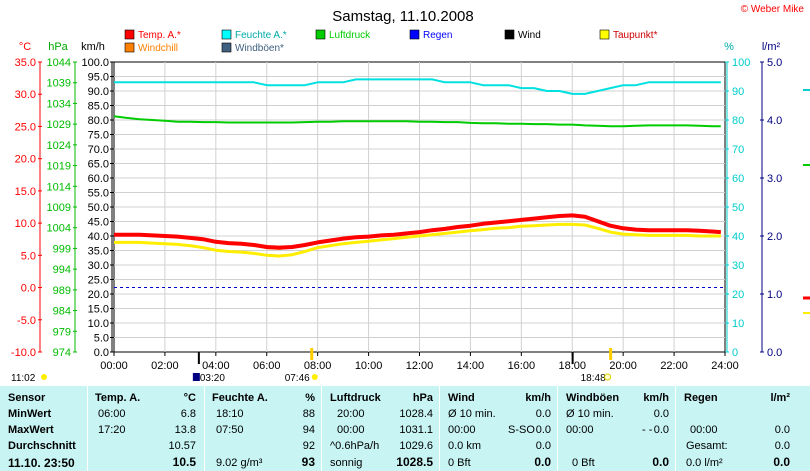  What do you see at coordinates (543, 414) in the screenshot?
I see `stats-wind-min-val: 0.0` at bounding box center [543, 414].